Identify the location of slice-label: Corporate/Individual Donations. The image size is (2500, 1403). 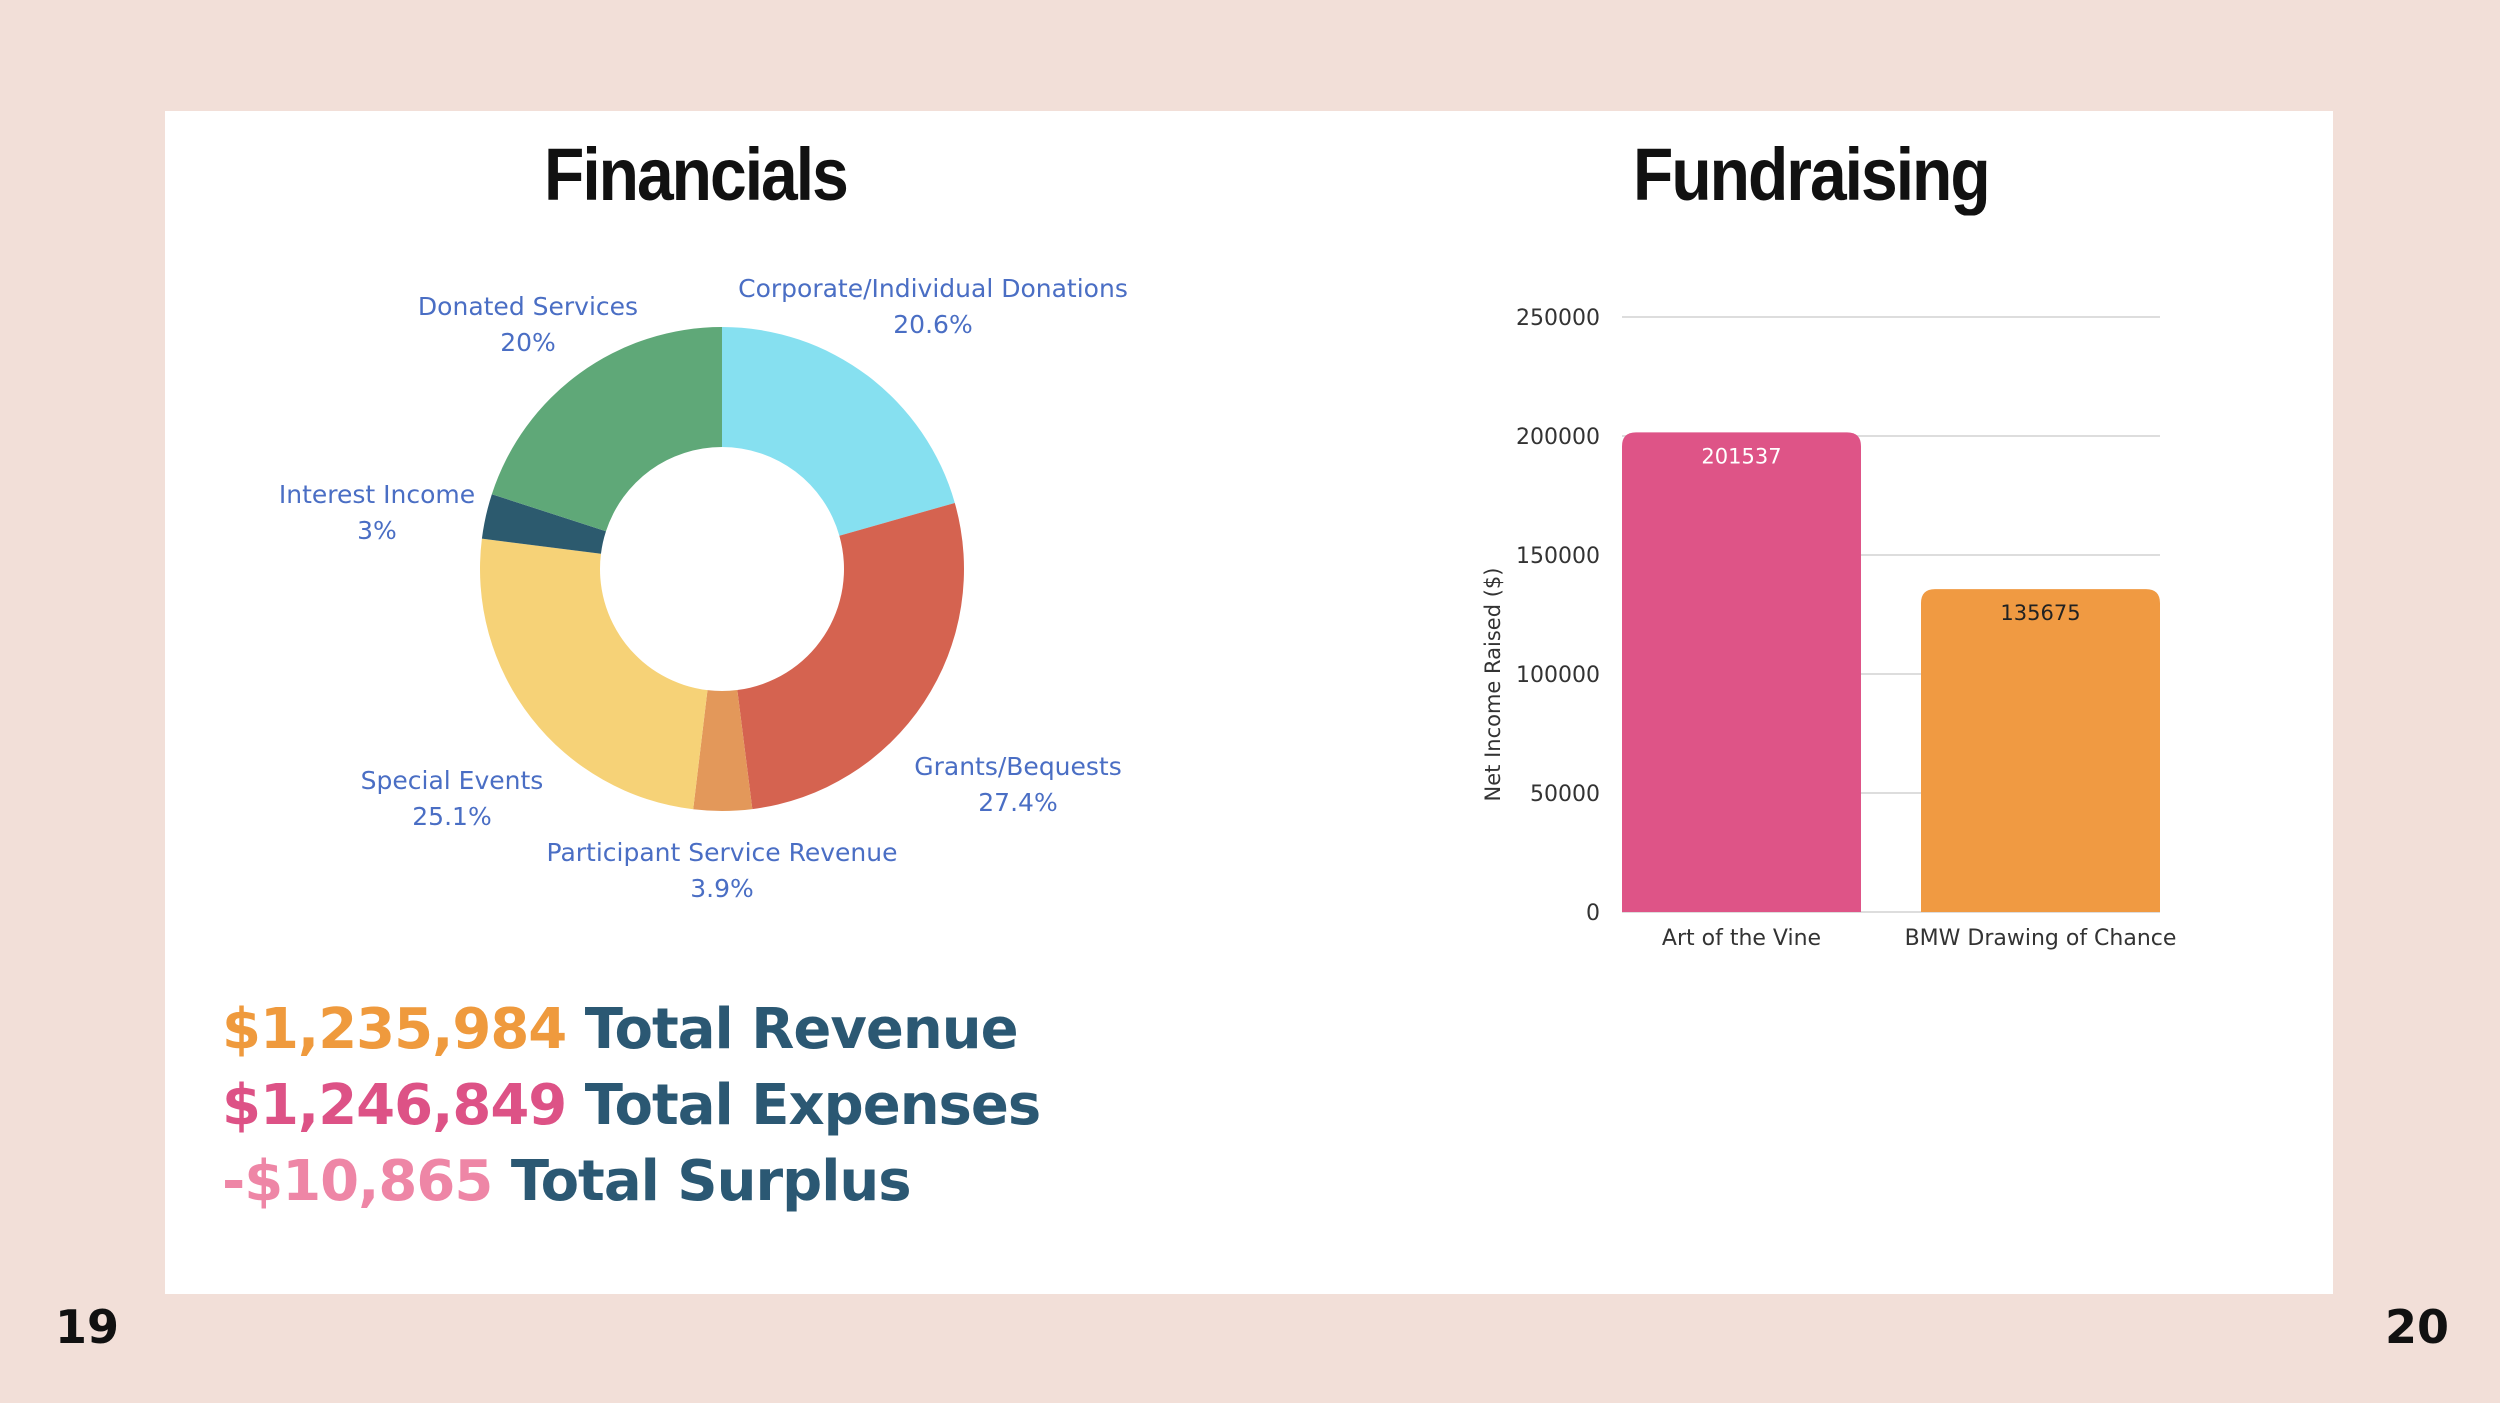
(933, 288).